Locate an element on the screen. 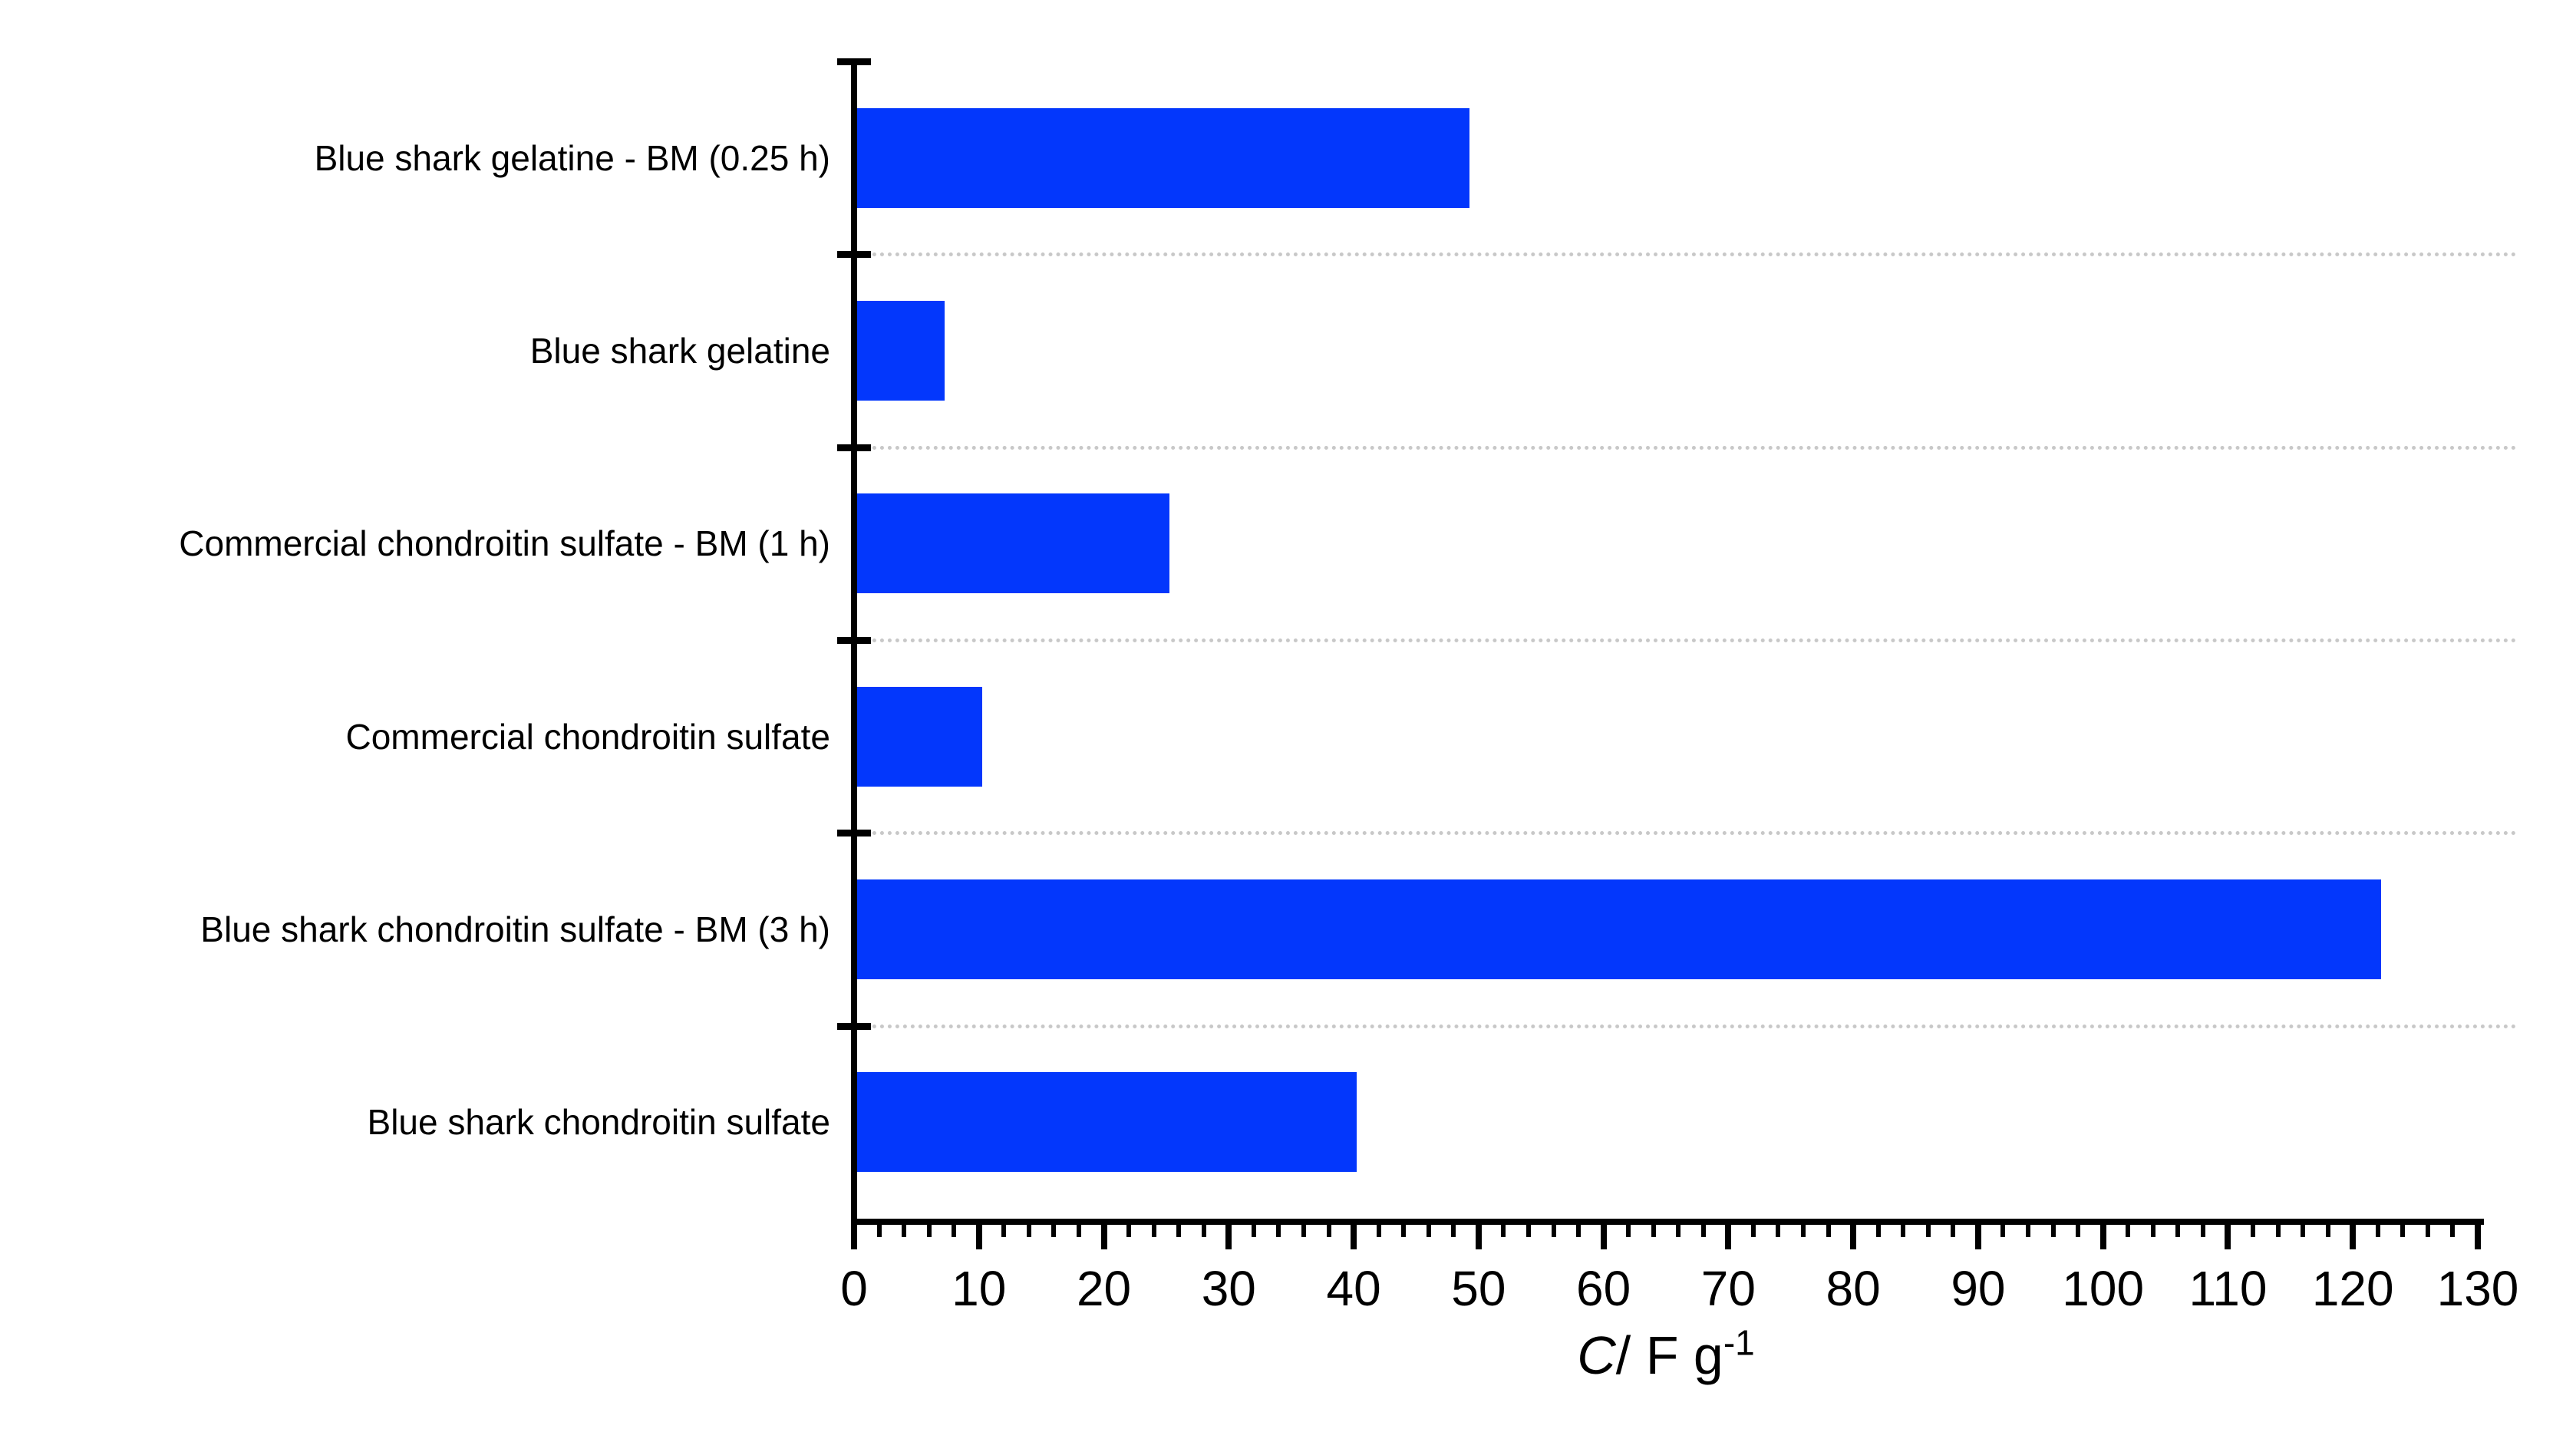 The height and width of the screenshot is (1442, 2576). y-axis-tick-top is located at coordinates (854, 61).